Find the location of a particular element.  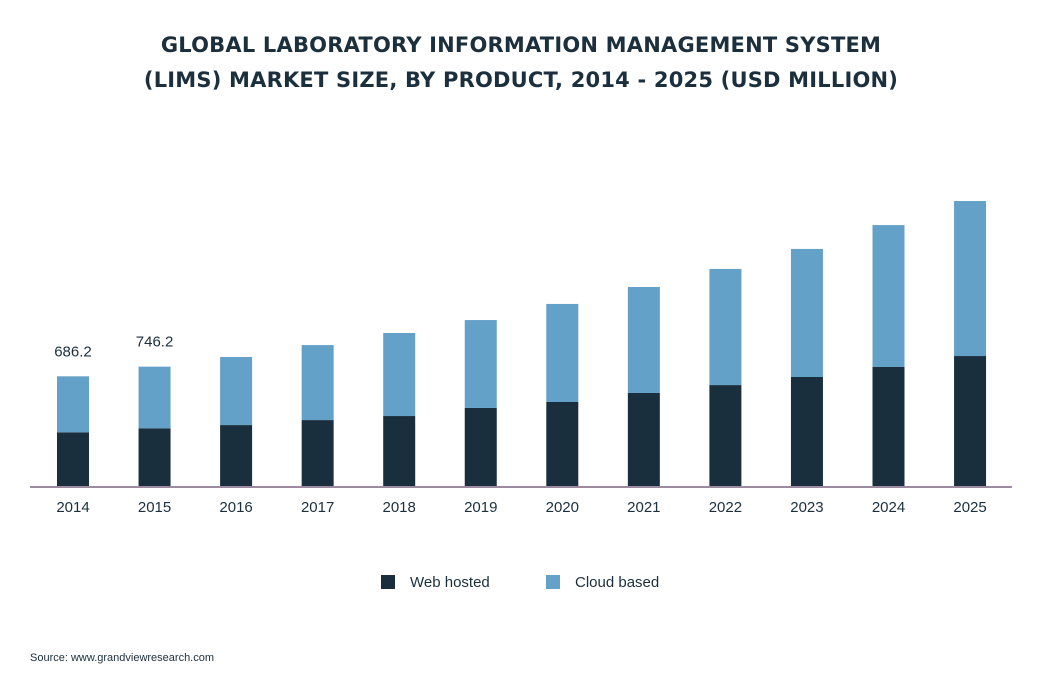

bar-cloud-based-2025 is located at coordinates (970, 279).